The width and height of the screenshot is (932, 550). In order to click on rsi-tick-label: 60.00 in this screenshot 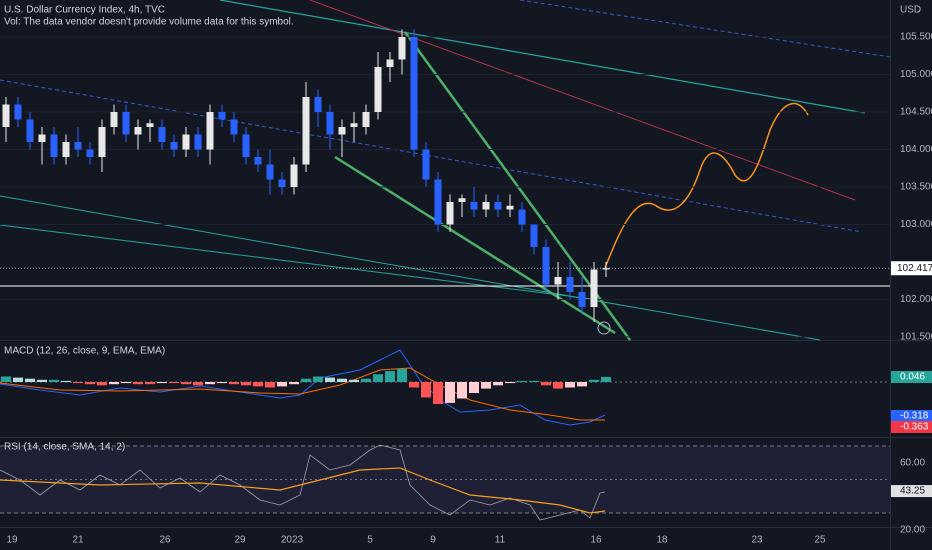, I will do `click(912, 463)`.